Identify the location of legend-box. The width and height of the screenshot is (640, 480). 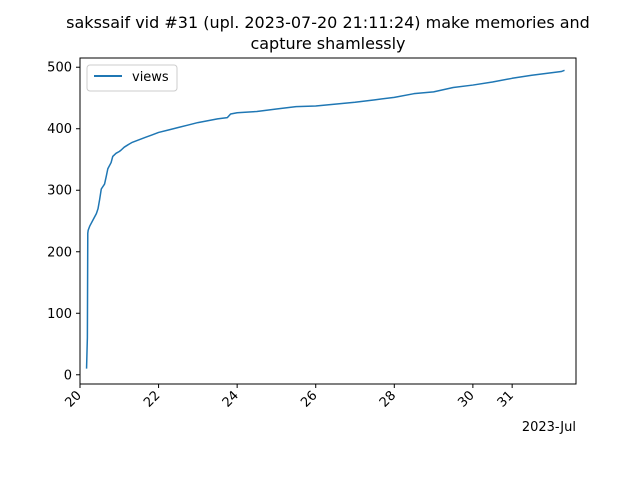
(132, 78).